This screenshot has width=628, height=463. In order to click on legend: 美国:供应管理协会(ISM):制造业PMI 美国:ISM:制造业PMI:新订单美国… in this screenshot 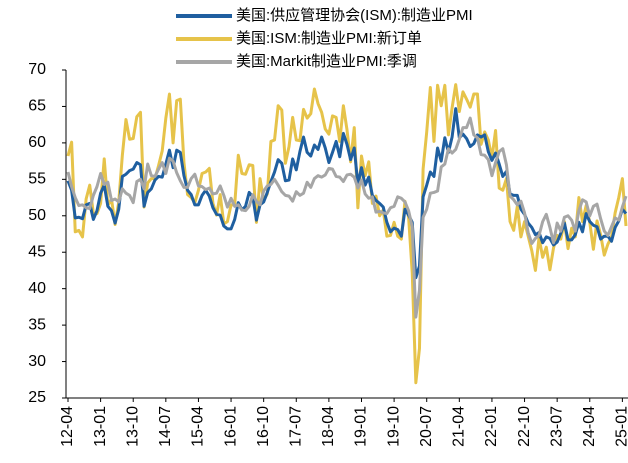, I will do `click(324, 38)`.